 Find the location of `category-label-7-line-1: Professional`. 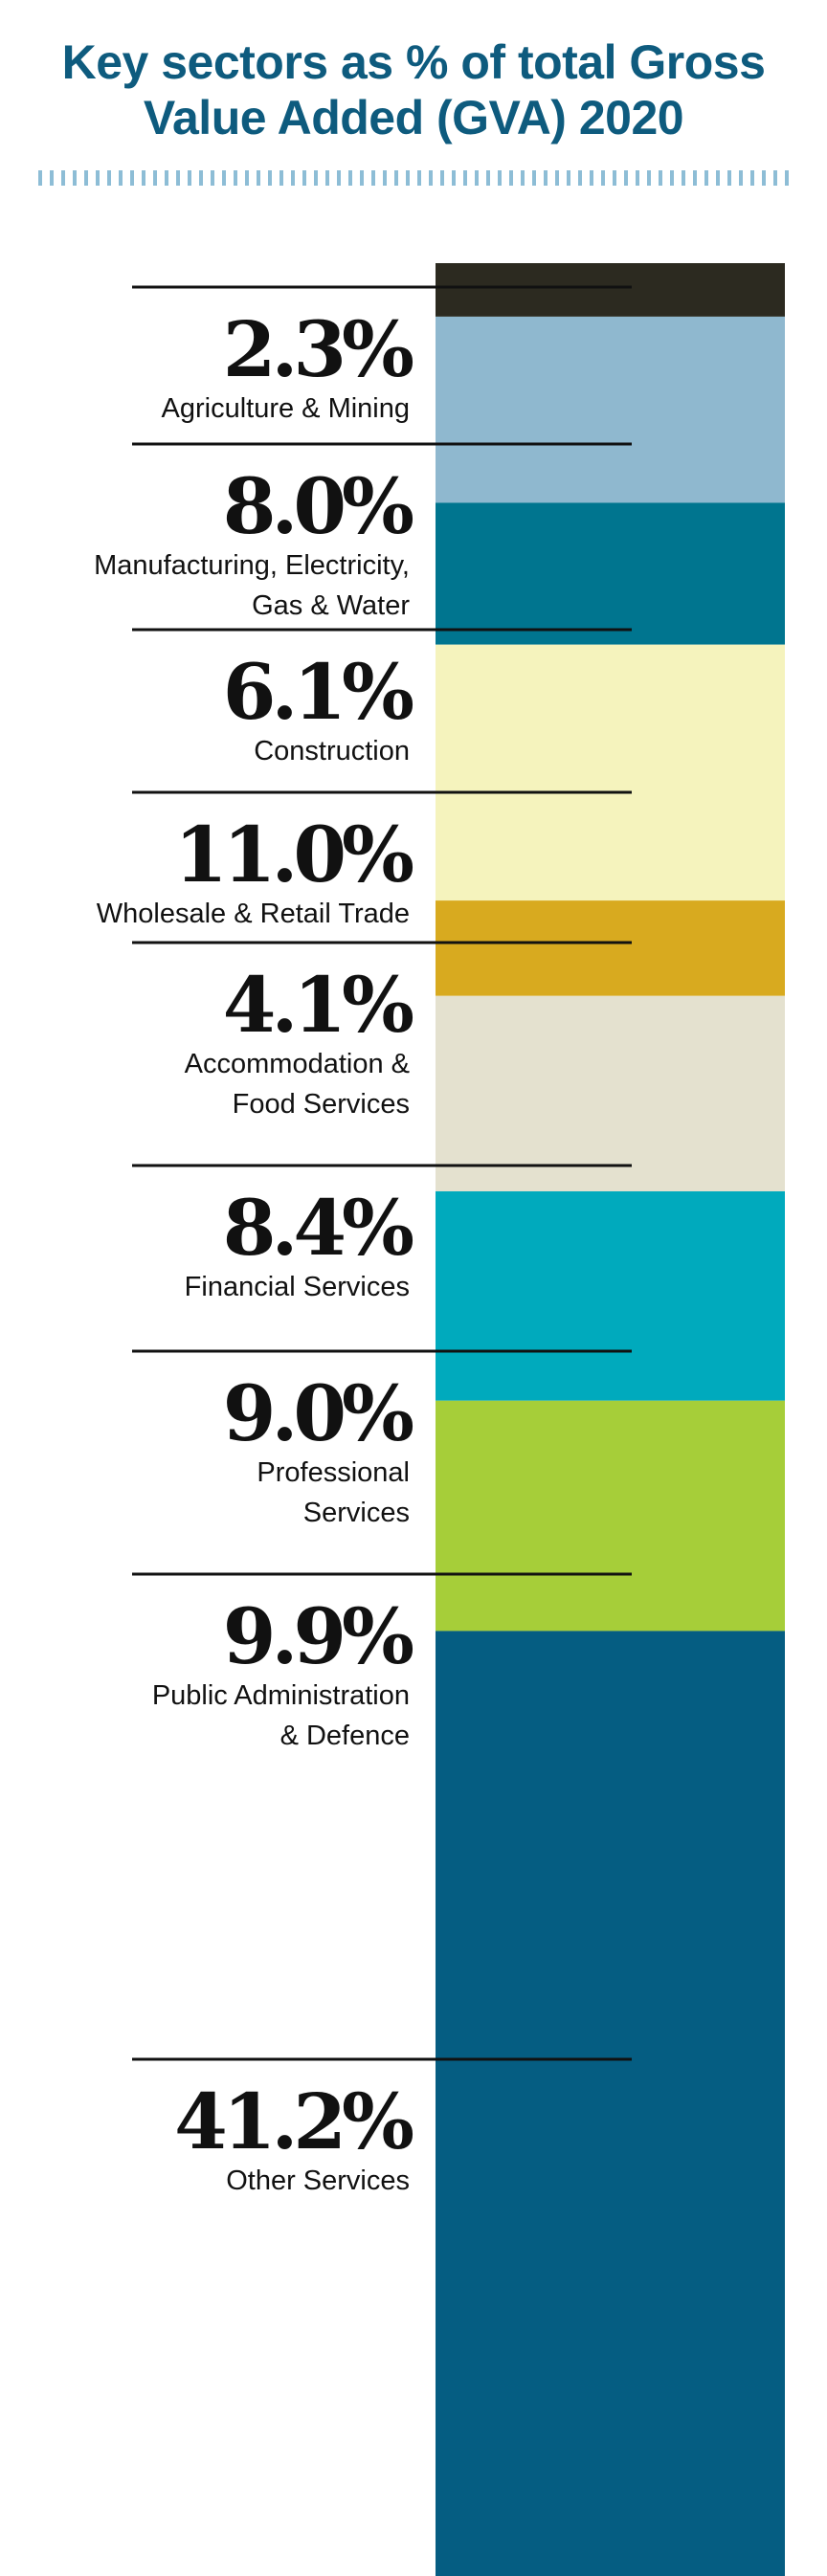

category-label-7-line-1: Professional is located at coordinates (334, 1472).